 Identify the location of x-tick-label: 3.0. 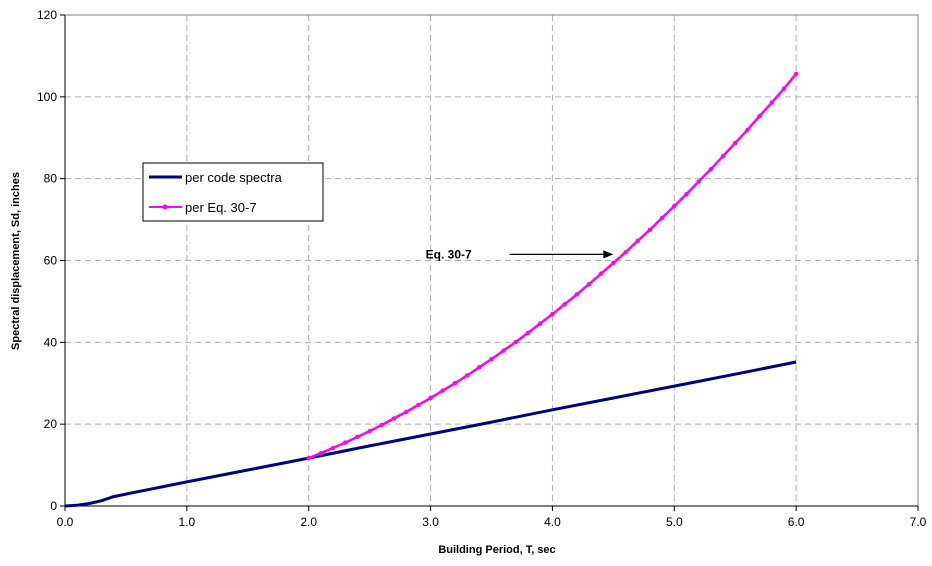
(430, 522).